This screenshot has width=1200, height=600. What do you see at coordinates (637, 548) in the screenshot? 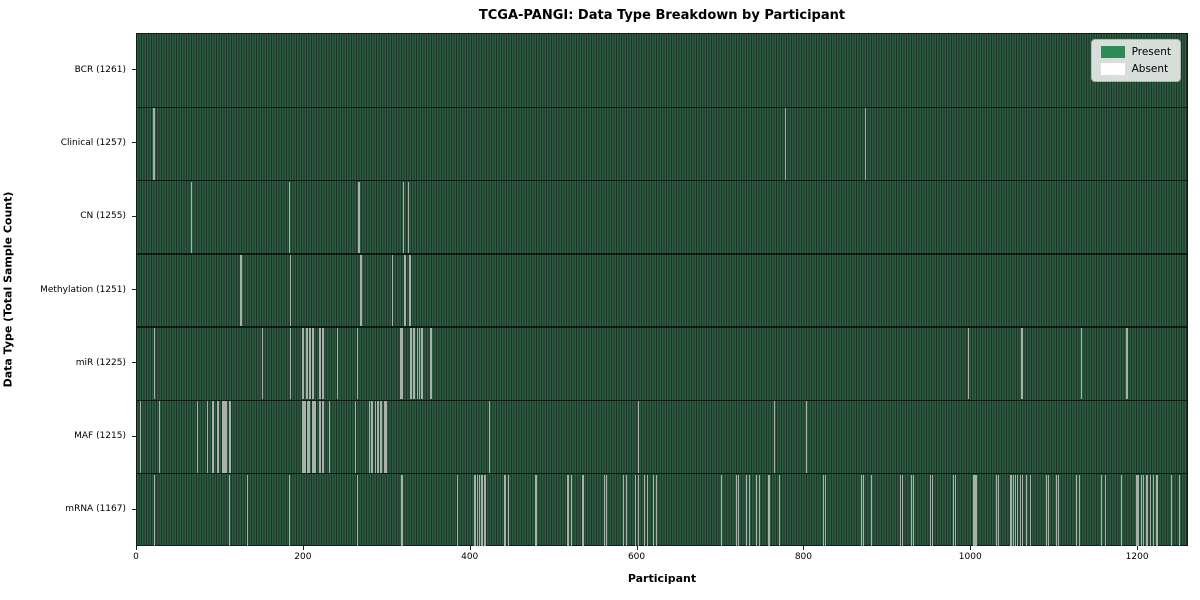
I see `x-tick-mark` at bounding box center [637, 548].